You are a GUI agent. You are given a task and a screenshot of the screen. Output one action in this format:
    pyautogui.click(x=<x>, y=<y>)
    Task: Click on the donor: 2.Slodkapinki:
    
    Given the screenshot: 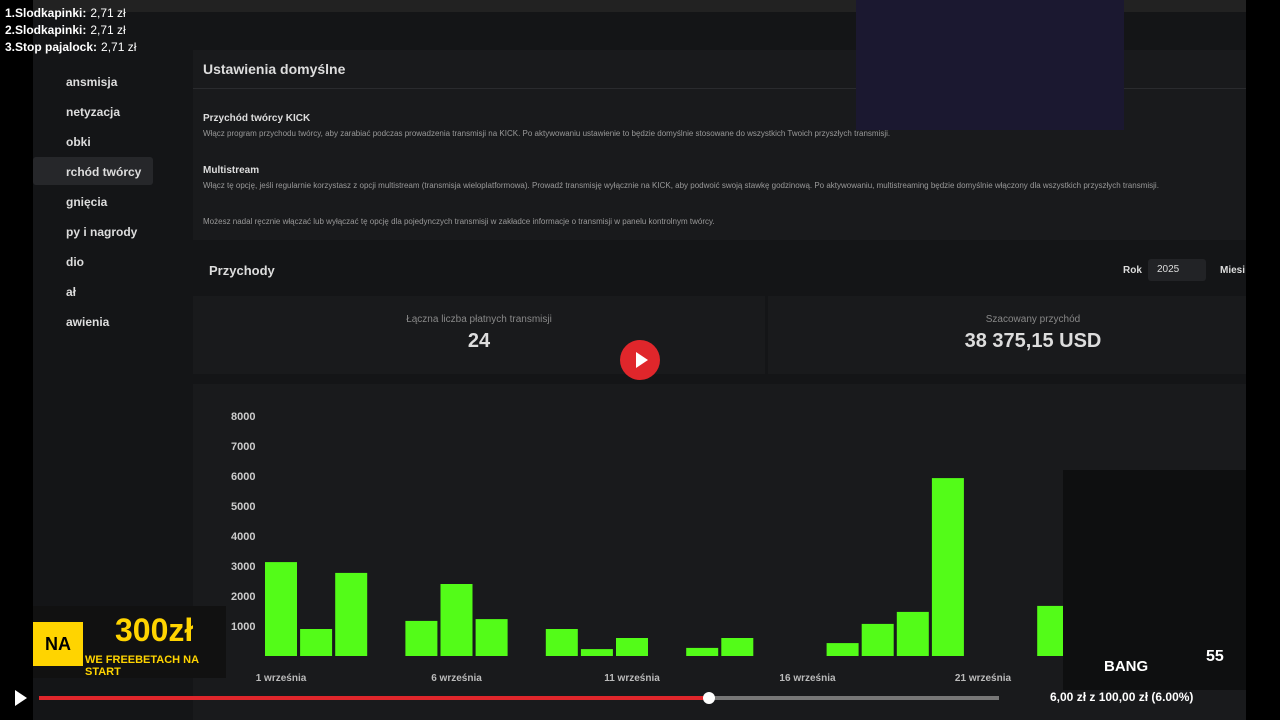 What is the action you would take?
    pyautogui.click(x=46, y=30)
    